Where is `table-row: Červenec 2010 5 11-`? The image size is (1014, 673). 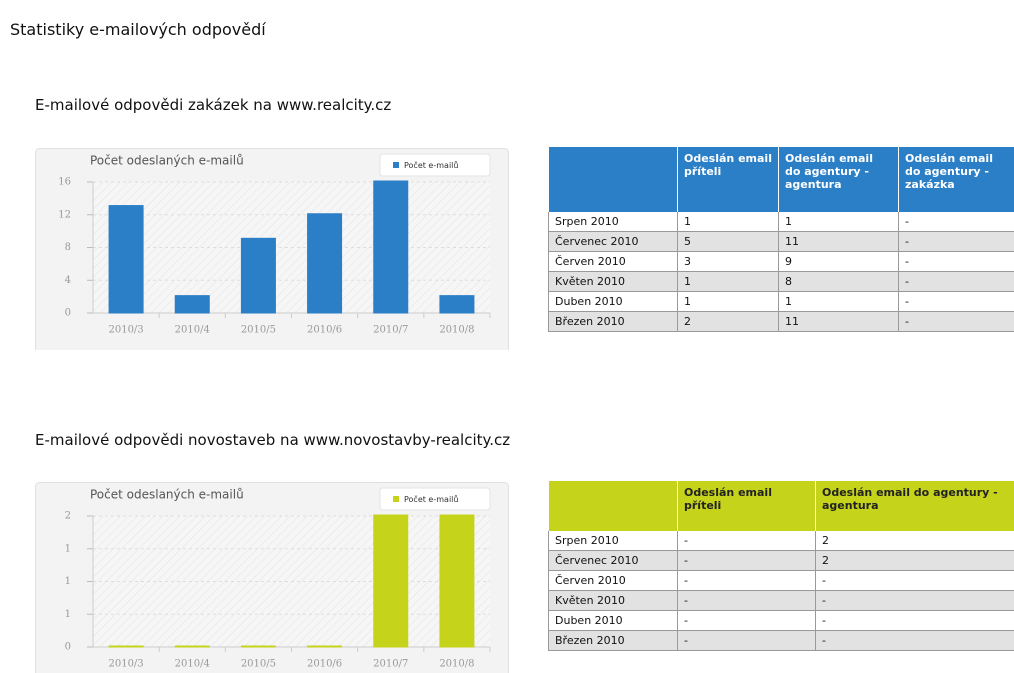 table-row: Červenec 2010 5 11- is located at coordinates (781, 241).